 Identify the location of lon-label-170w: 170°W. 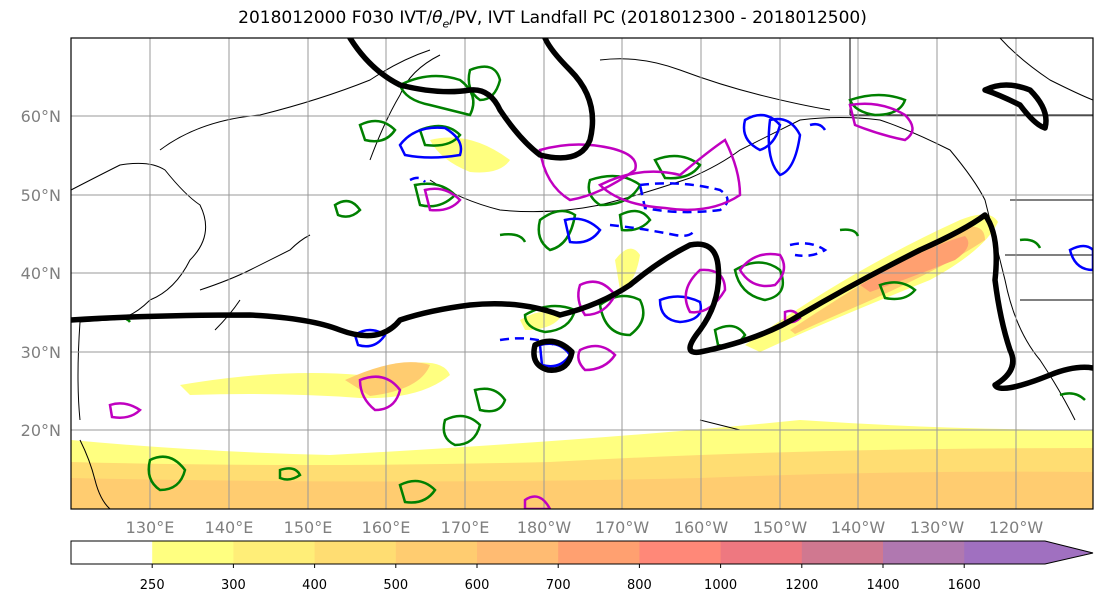
(622, 527).